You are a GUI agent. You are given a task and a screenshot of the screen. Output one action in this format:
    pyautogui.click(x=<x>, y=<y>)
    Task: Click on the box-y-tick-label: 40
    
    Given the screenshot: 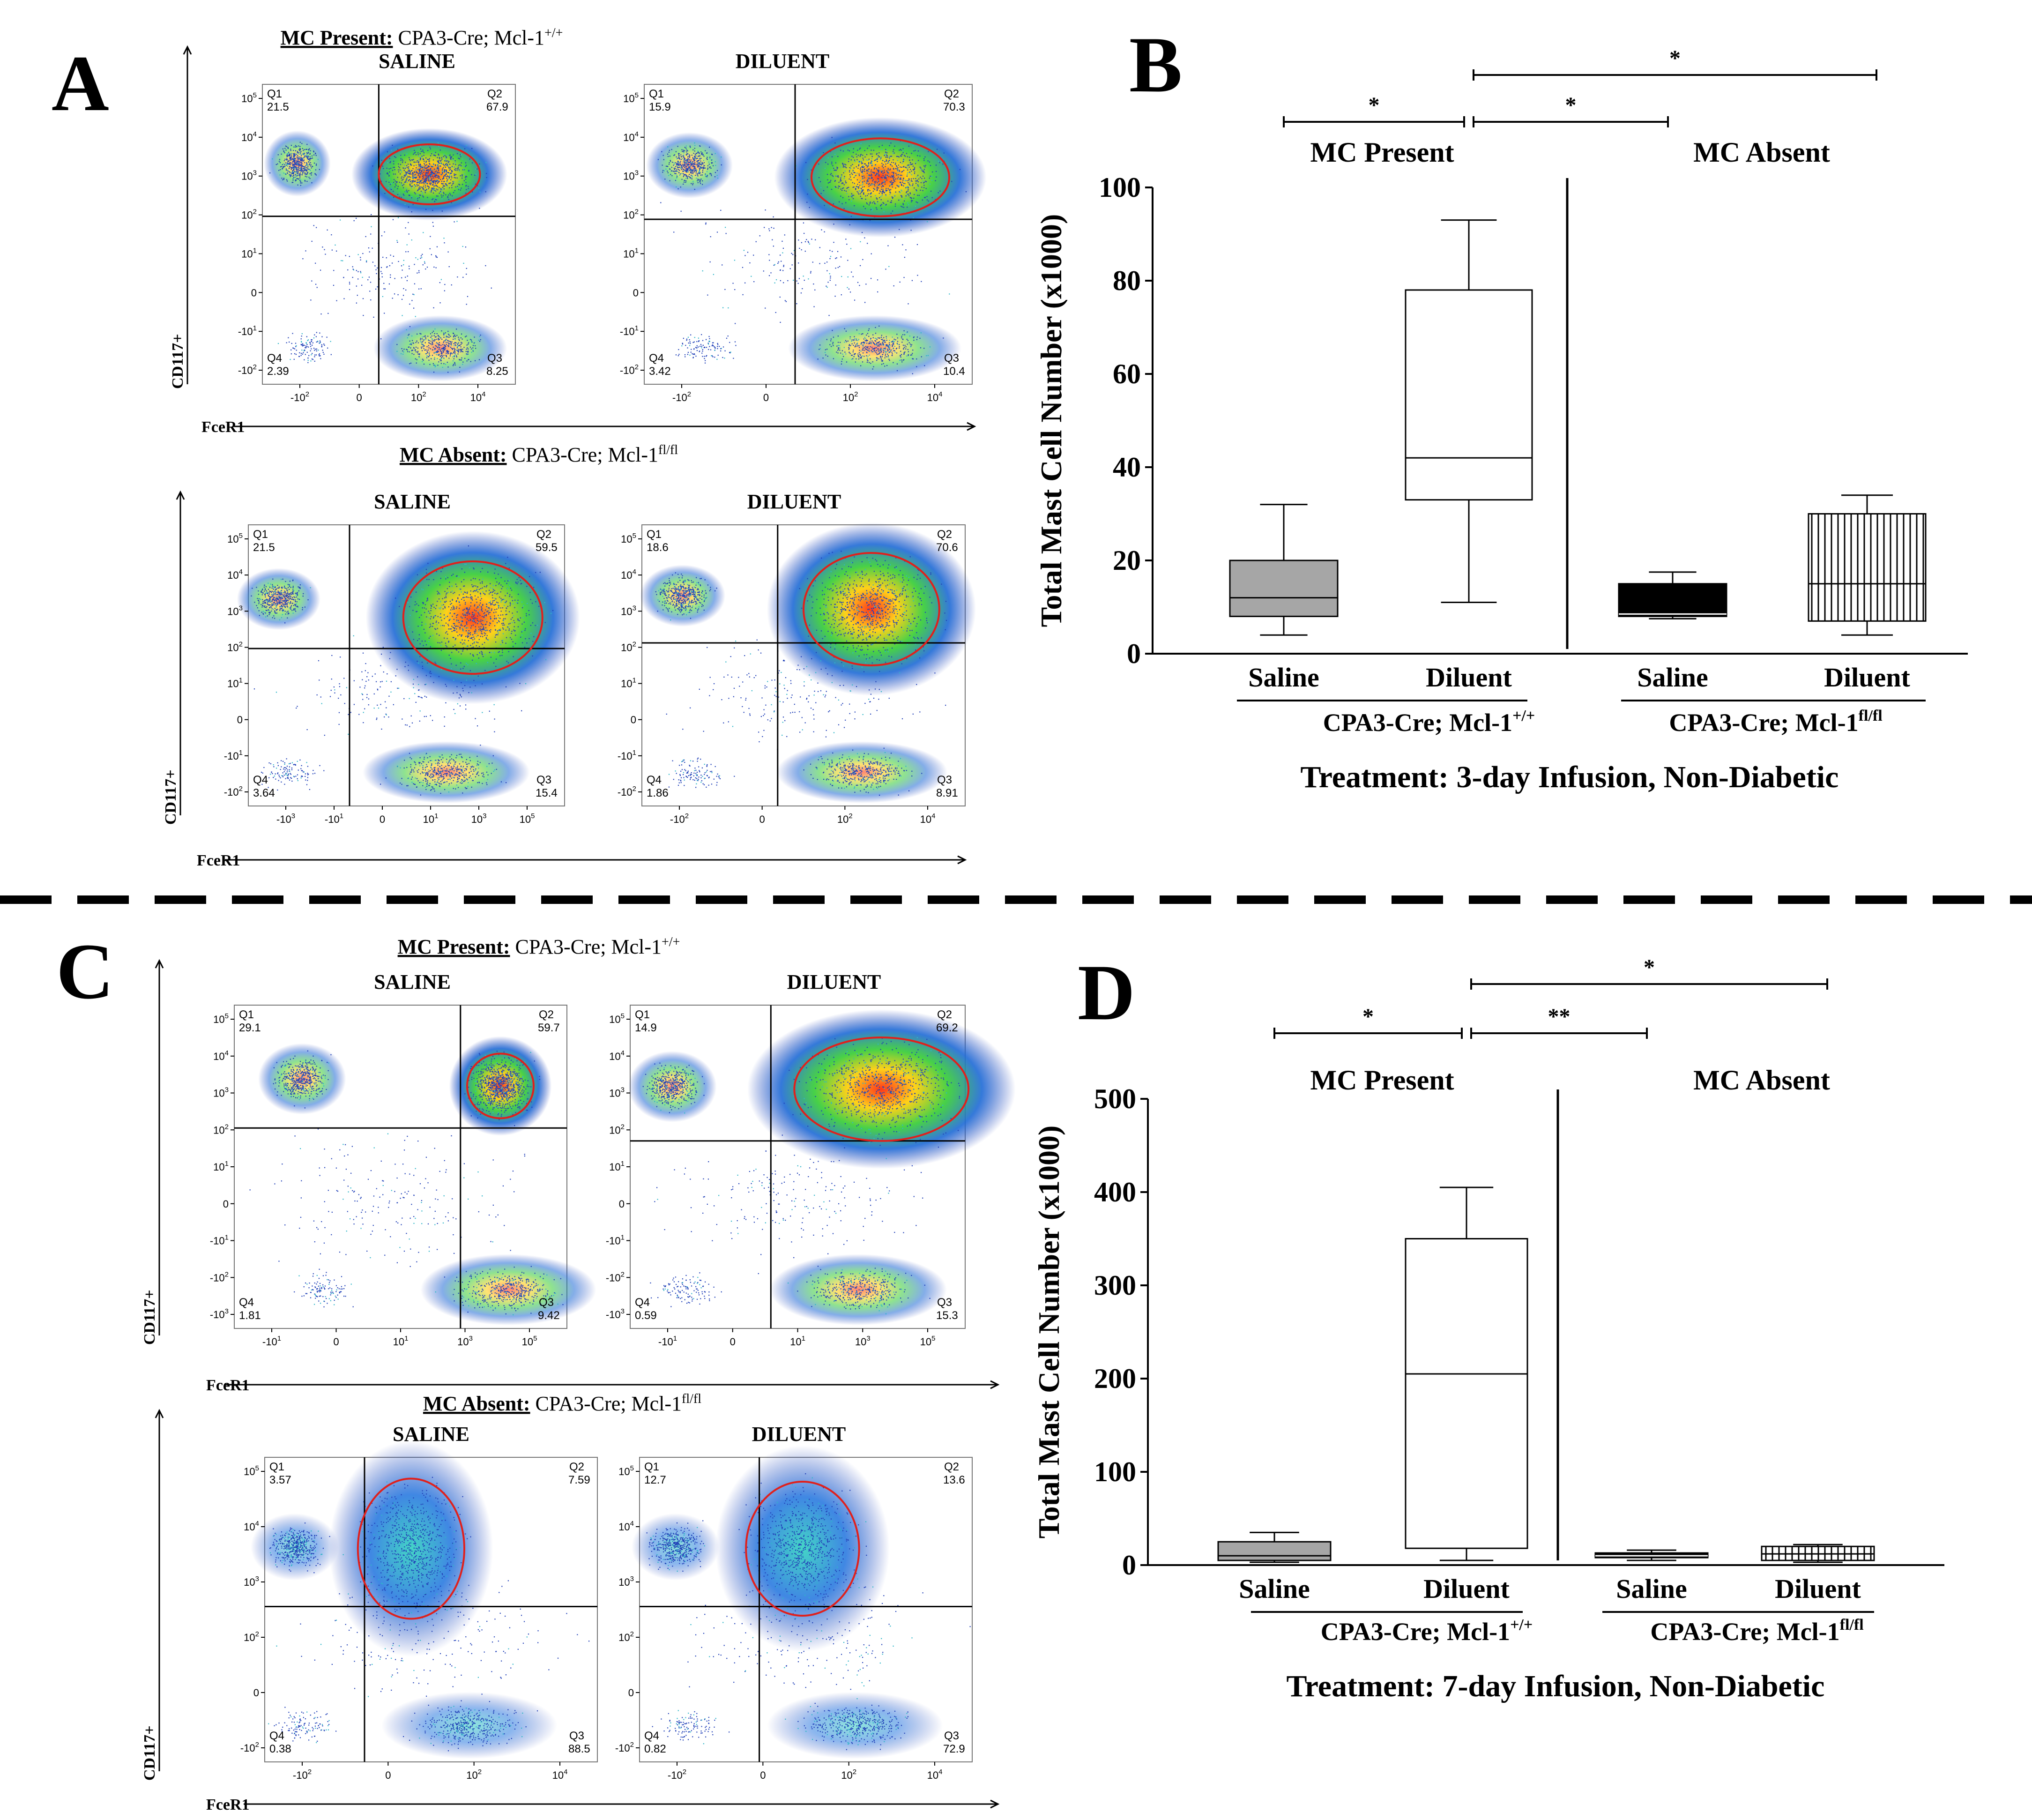 What is the action you would take?
    pyautogui.click(x=1127, y=467)
    